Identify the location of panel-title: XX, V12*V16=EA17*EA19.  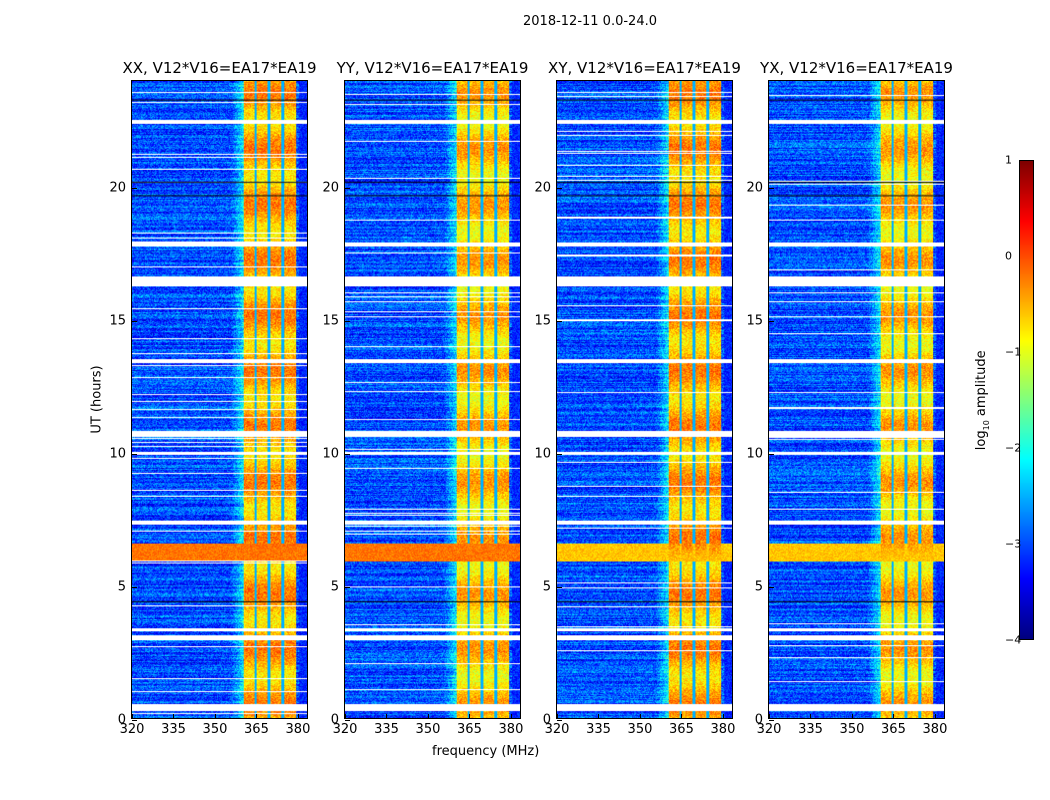
(219, 68).